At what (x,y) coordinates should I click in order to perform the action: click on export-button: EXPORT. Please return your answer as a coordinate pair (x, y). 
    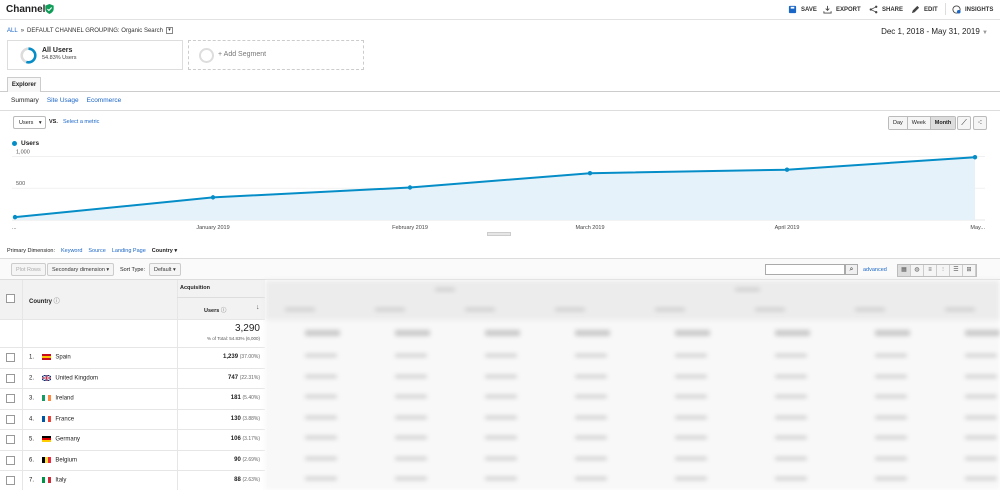
    Looking at the image, I should click on (842, 9).